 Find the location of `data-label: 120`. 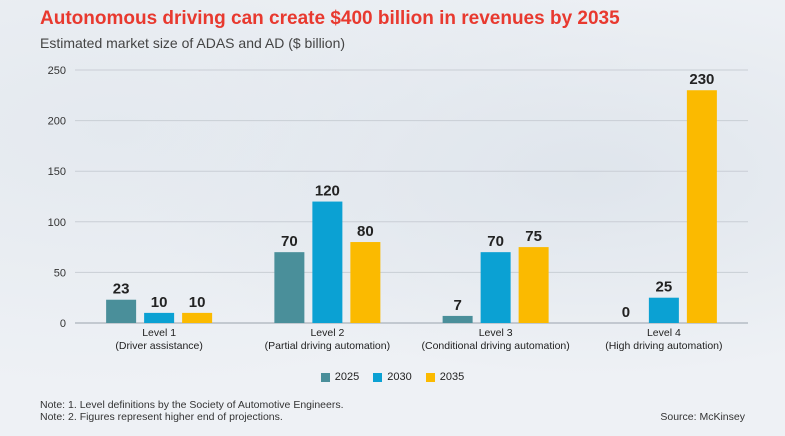

data-label: 120 is located at coordinates (327, 191).